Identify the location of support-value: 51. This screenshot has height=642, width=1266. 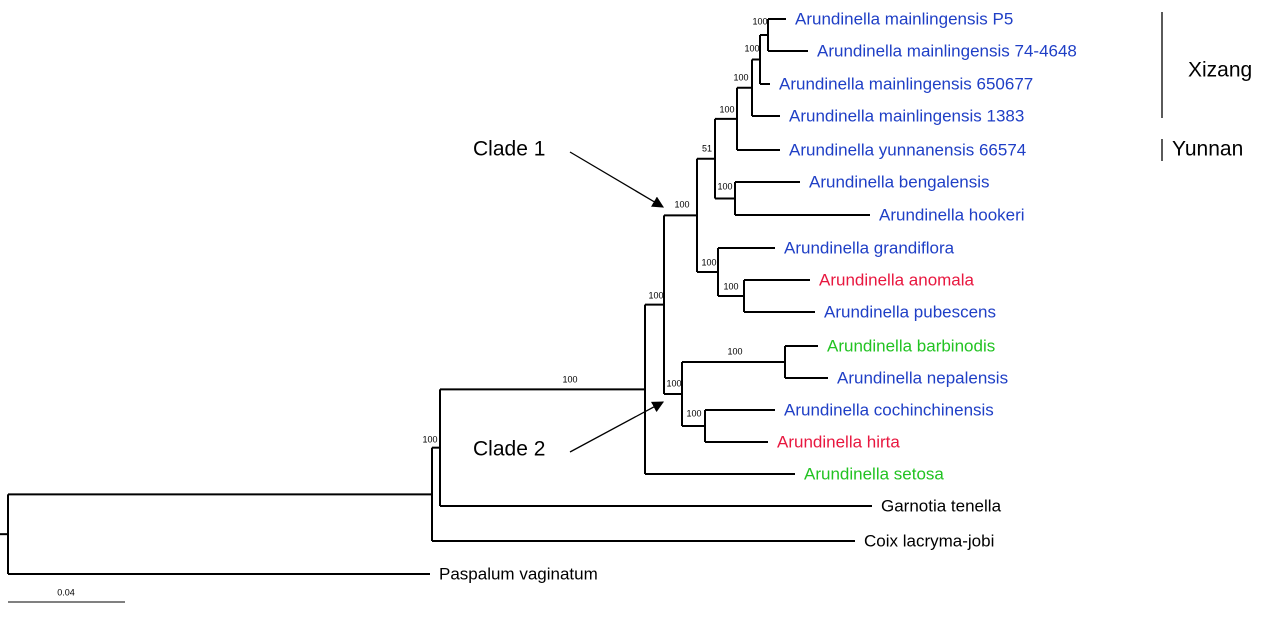
(707, 148).